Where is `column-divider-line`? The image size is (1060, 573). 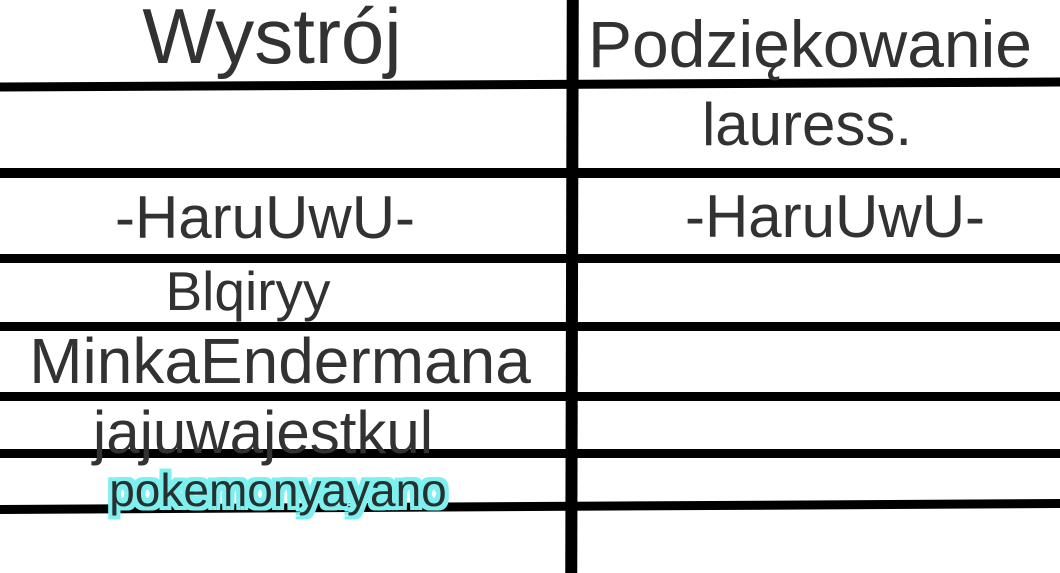 column-divider-line is located at coordinates (572, 286).